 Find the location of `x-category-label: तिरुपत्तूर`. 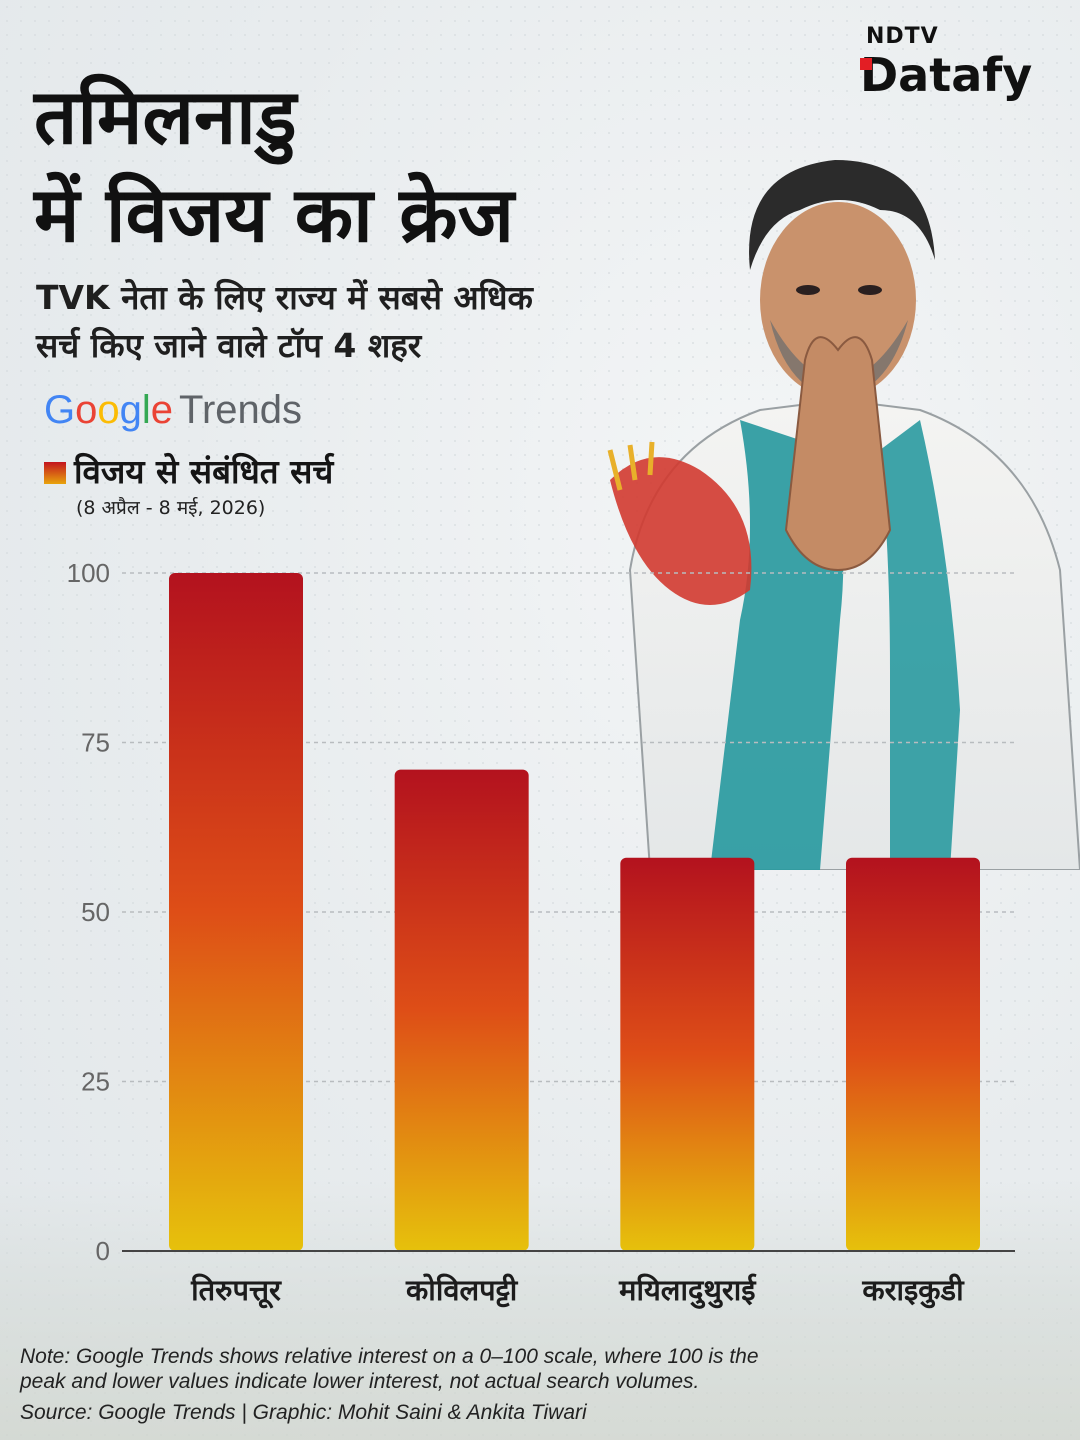

x-category-label: तिरुपत्तूर is located at coordinates (236, 1291).